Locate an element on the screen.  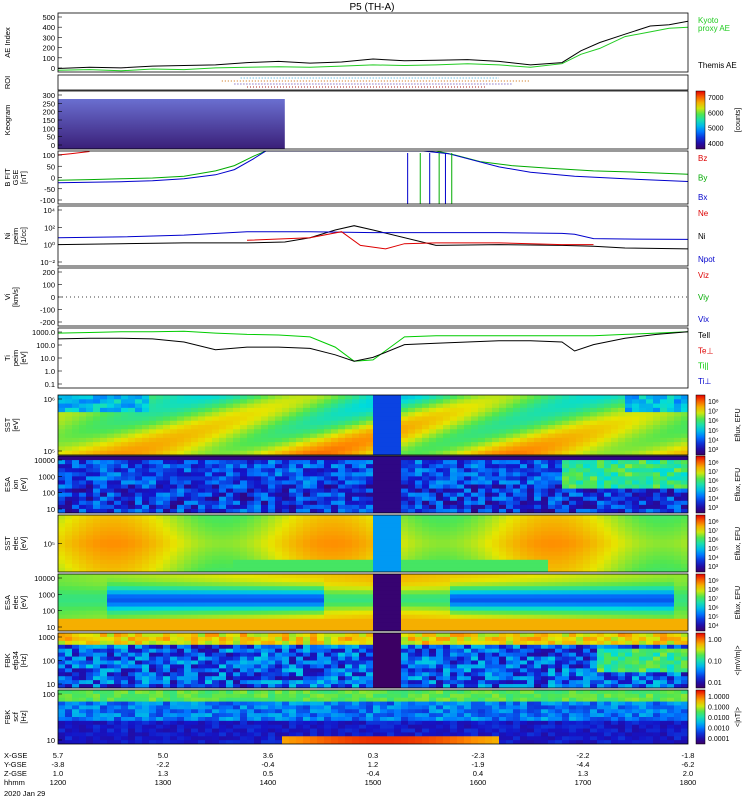
legend-entry: Vix is located at coordinates (703, 319).